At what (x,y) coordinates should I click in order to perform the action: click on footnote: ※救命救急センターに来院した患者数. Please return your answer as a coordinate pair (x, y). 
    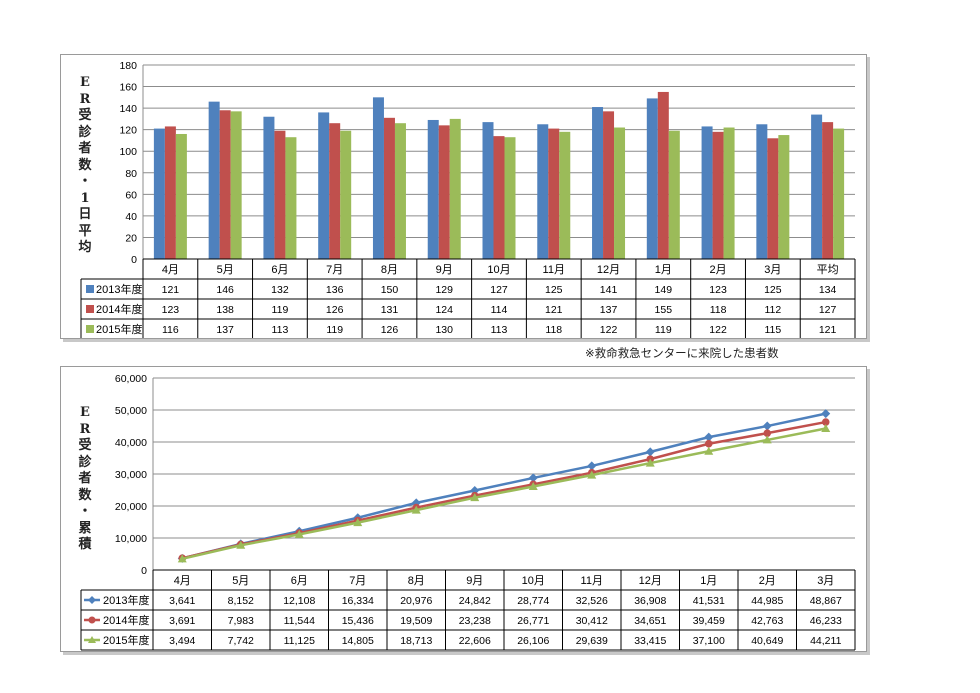
    Looking at the image, I should click on (682, 353).